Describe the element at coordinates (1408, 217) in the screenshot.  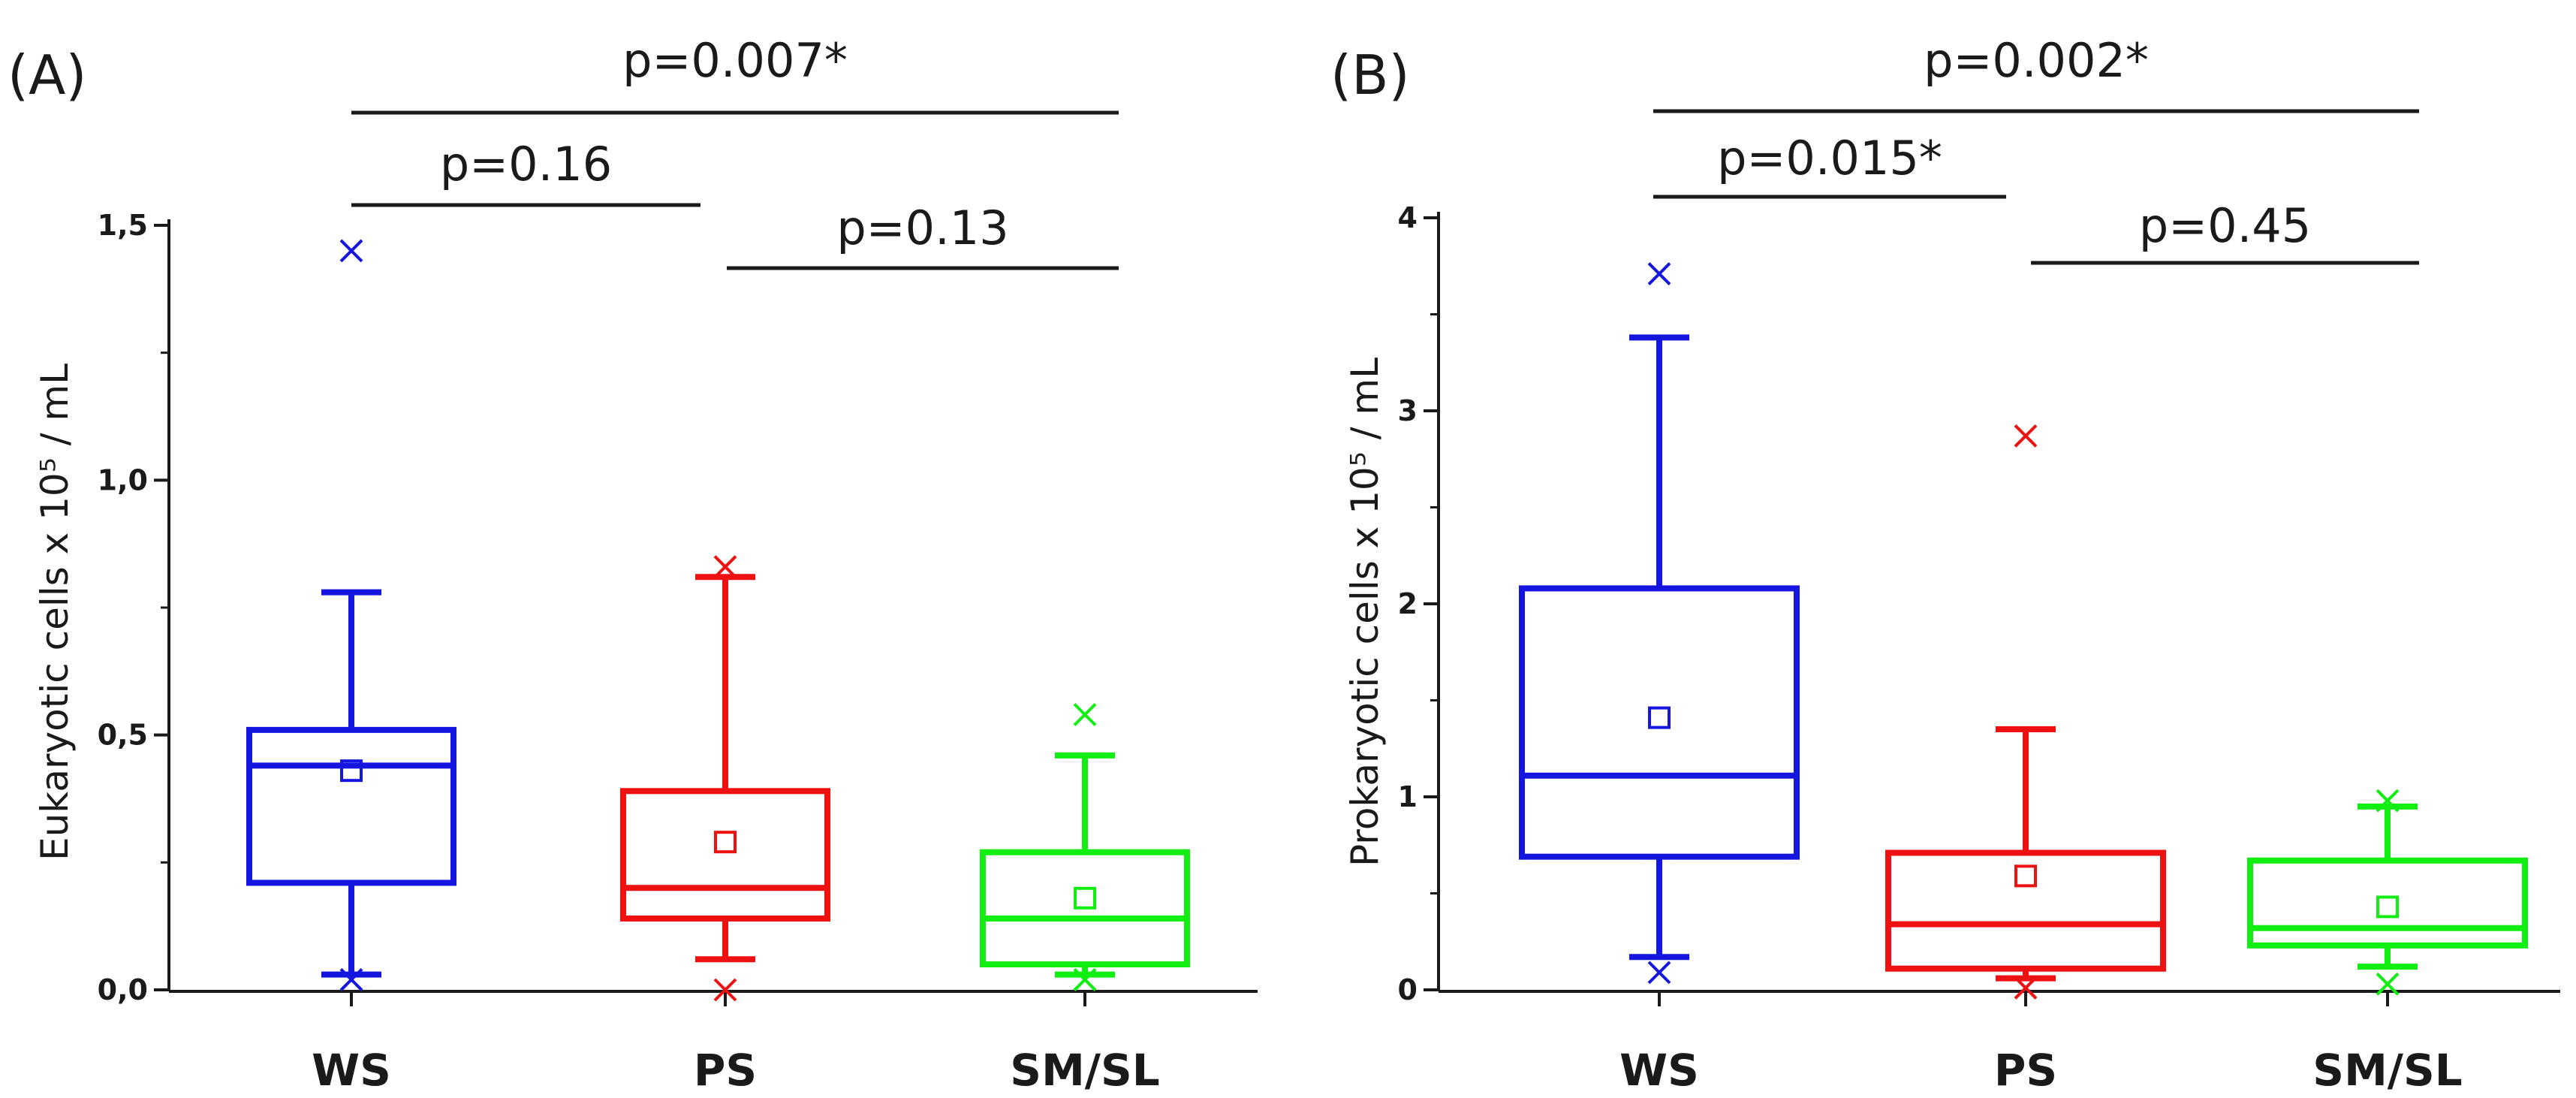
I see `y-tick-label: 4` at that location.